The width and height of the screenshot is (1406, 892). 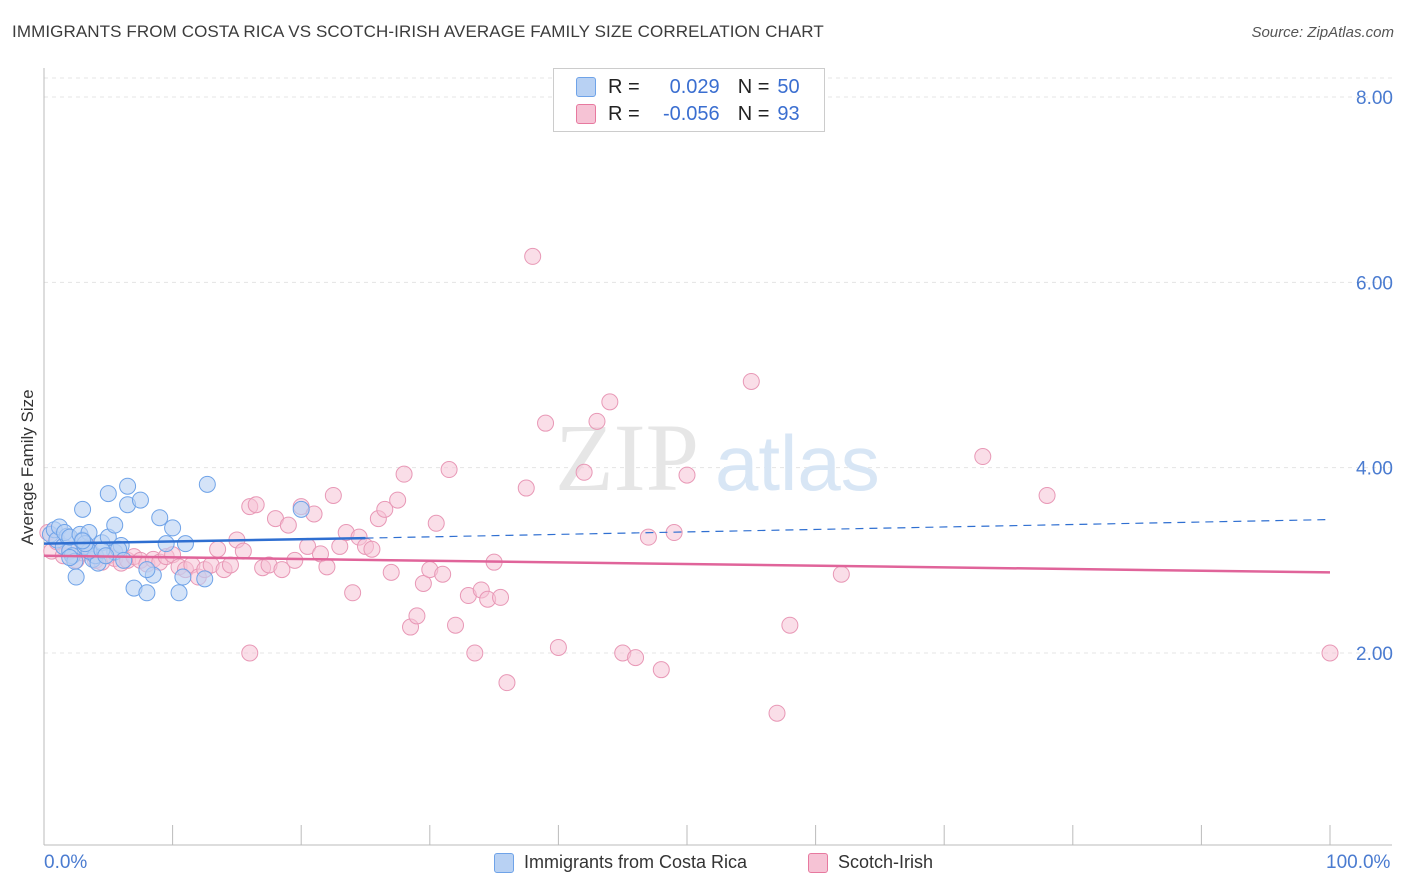 What do you see at coordinates (586, 87) in the screenshot?
I see `legend-swatch-blue` at bounding box center [586, 87].